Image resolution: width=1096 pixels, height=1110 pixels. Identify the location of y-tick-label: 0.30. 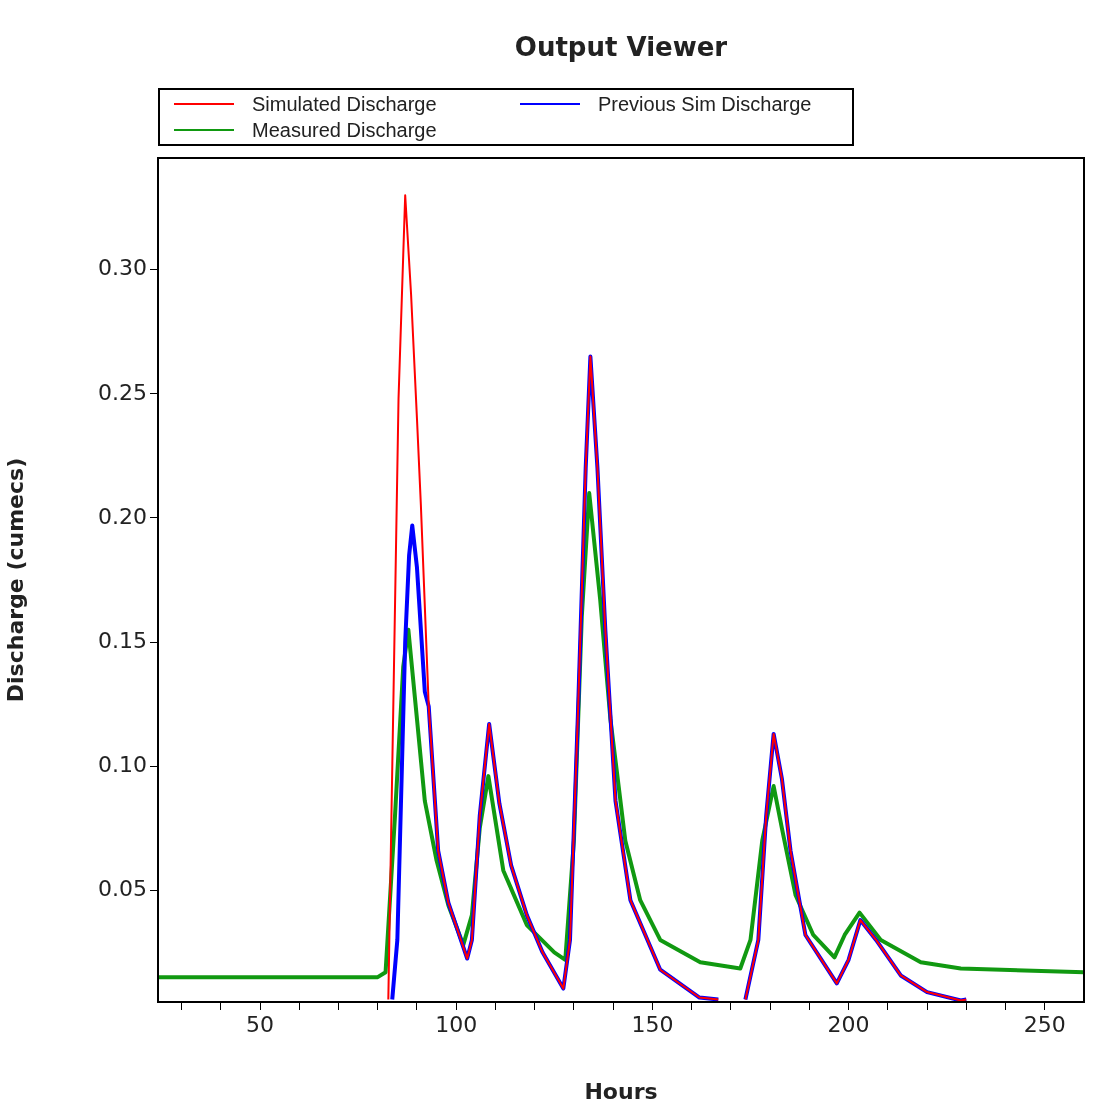
(122, 268).